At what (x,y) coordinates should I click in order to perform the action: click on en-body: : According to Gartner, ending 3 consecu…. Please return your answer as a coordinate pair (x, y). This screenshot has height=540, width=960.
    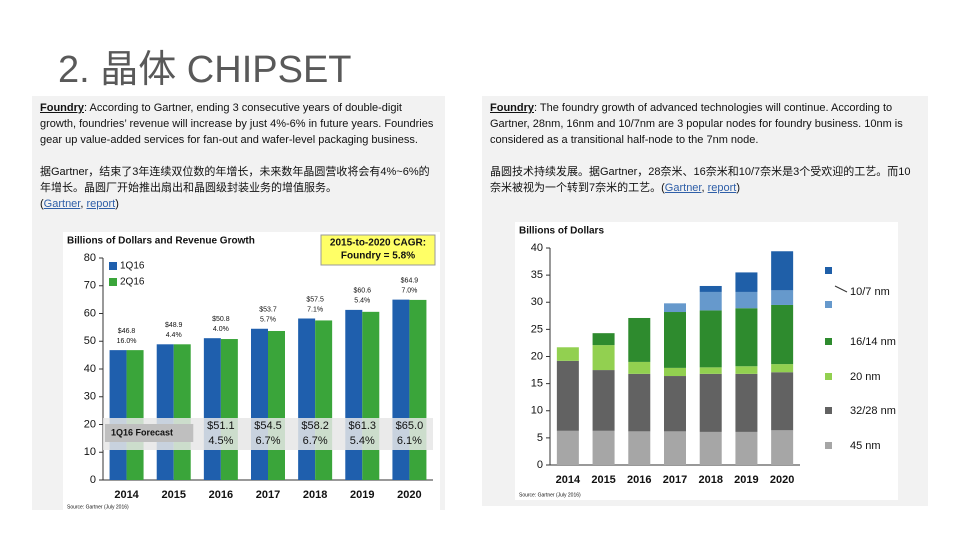
    Looking at the image, I should click on (237, 124).